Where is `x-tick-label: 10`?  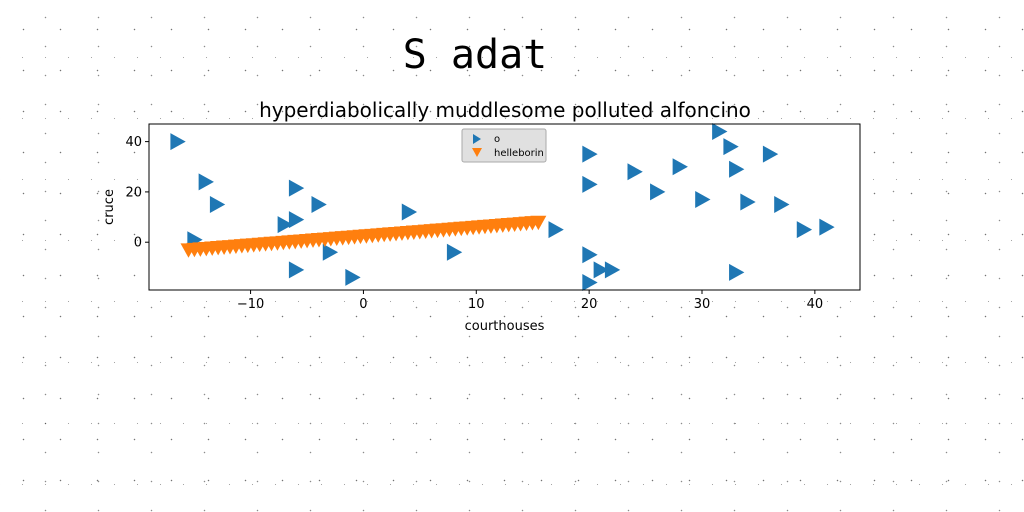
x-tick-label: 10 is located at coordinates (476, 304).